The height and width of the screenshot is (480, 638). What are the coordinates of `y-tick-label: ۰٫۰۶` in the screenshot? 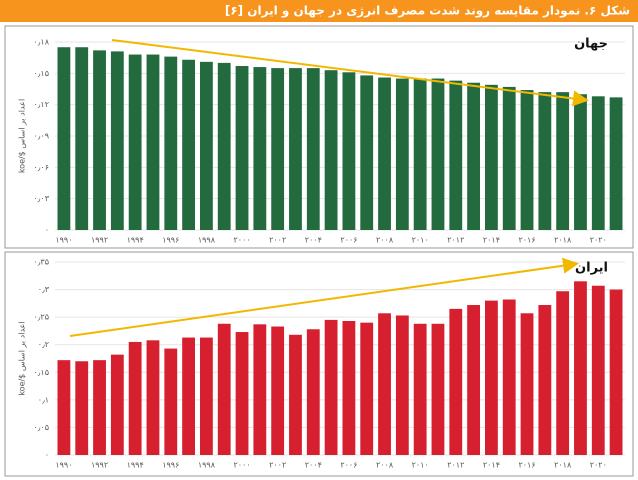 It's located at (42, 167).